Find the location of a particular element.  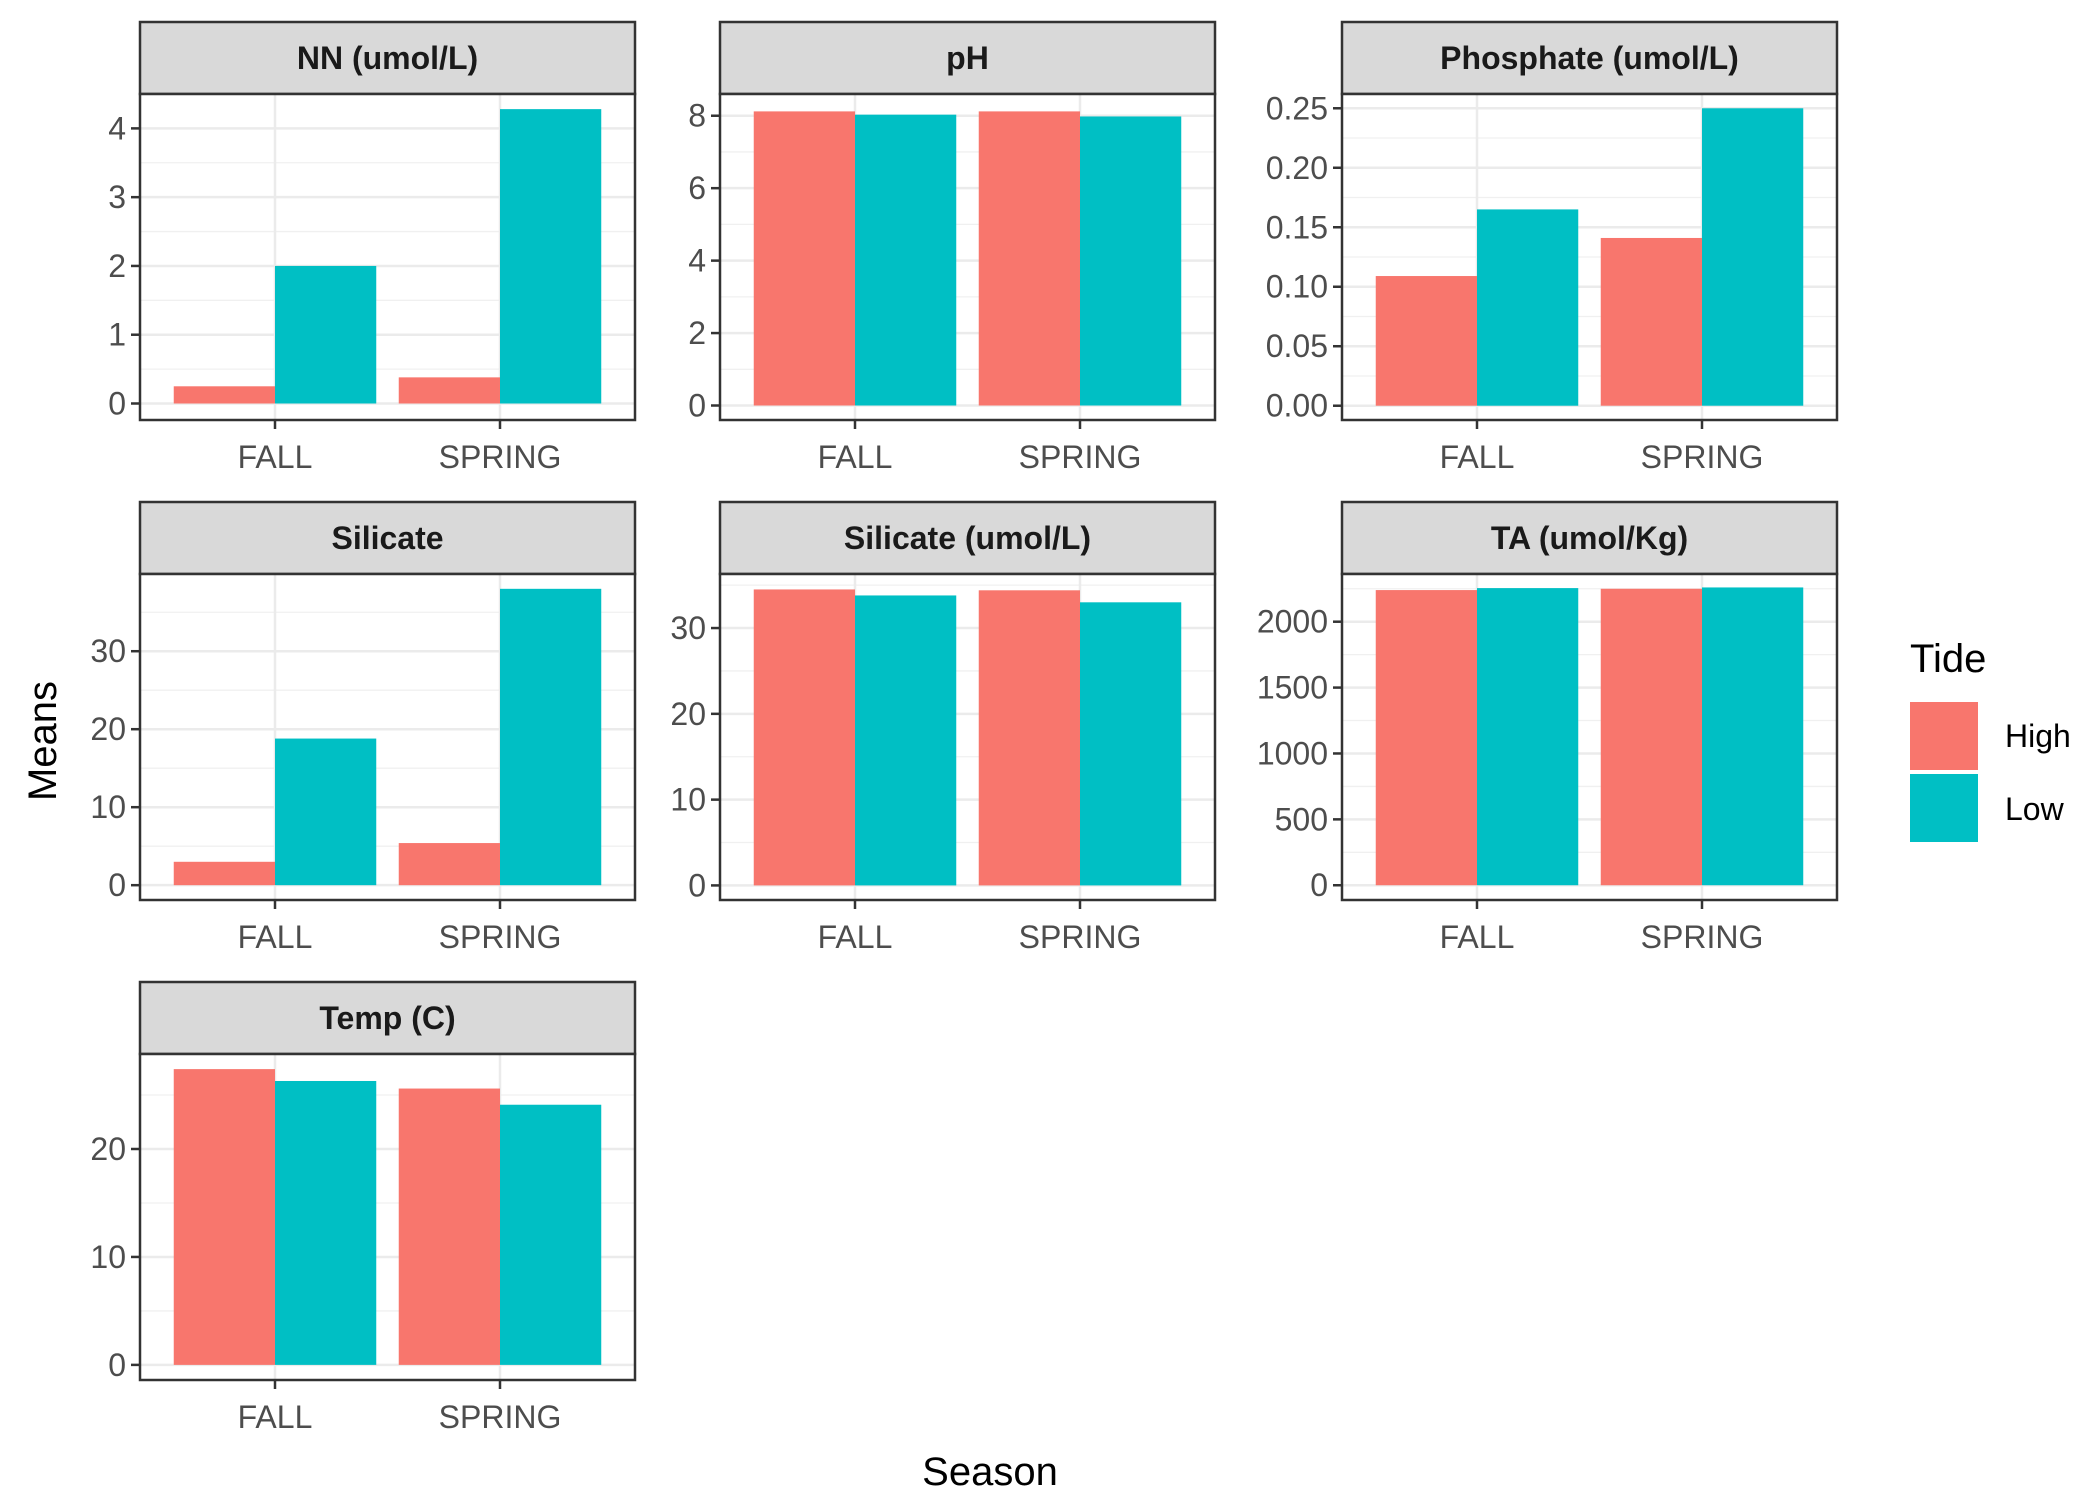

legend-key-high is located at coordinates (1944, 736).